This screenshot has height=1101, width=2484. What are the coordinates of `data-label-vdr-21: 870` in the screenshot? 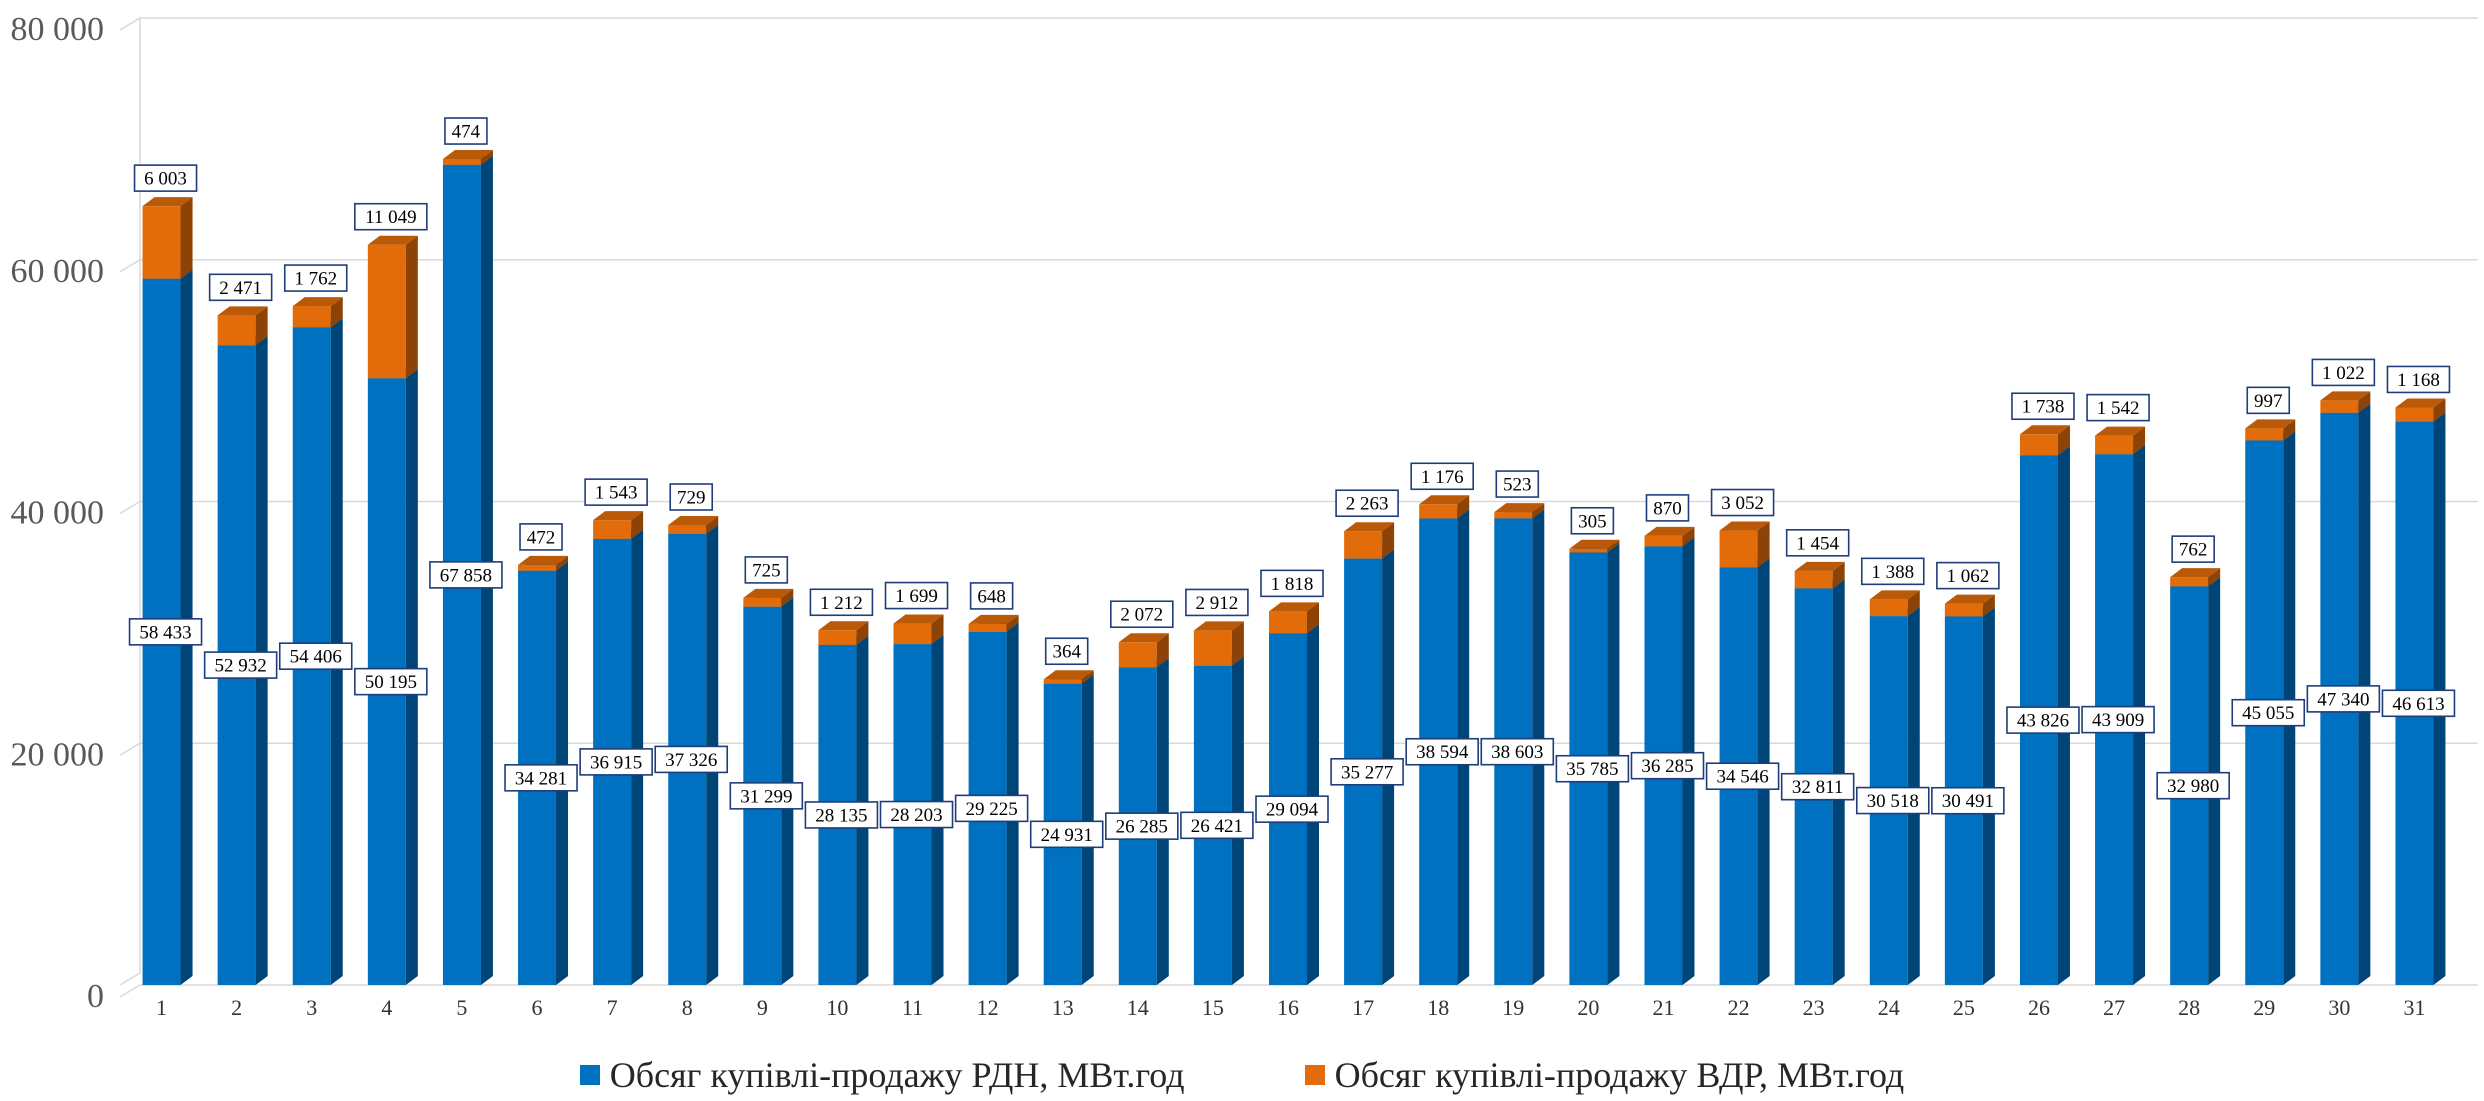 It's located at (1667, 508).